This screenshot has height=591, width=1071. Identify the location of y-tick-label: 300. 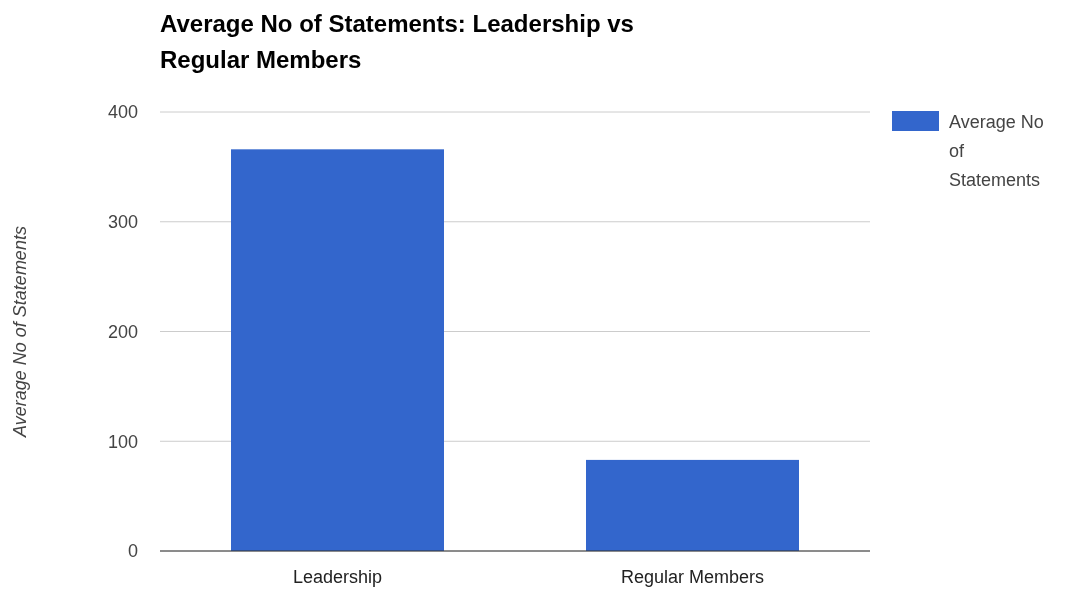
(122, 222).